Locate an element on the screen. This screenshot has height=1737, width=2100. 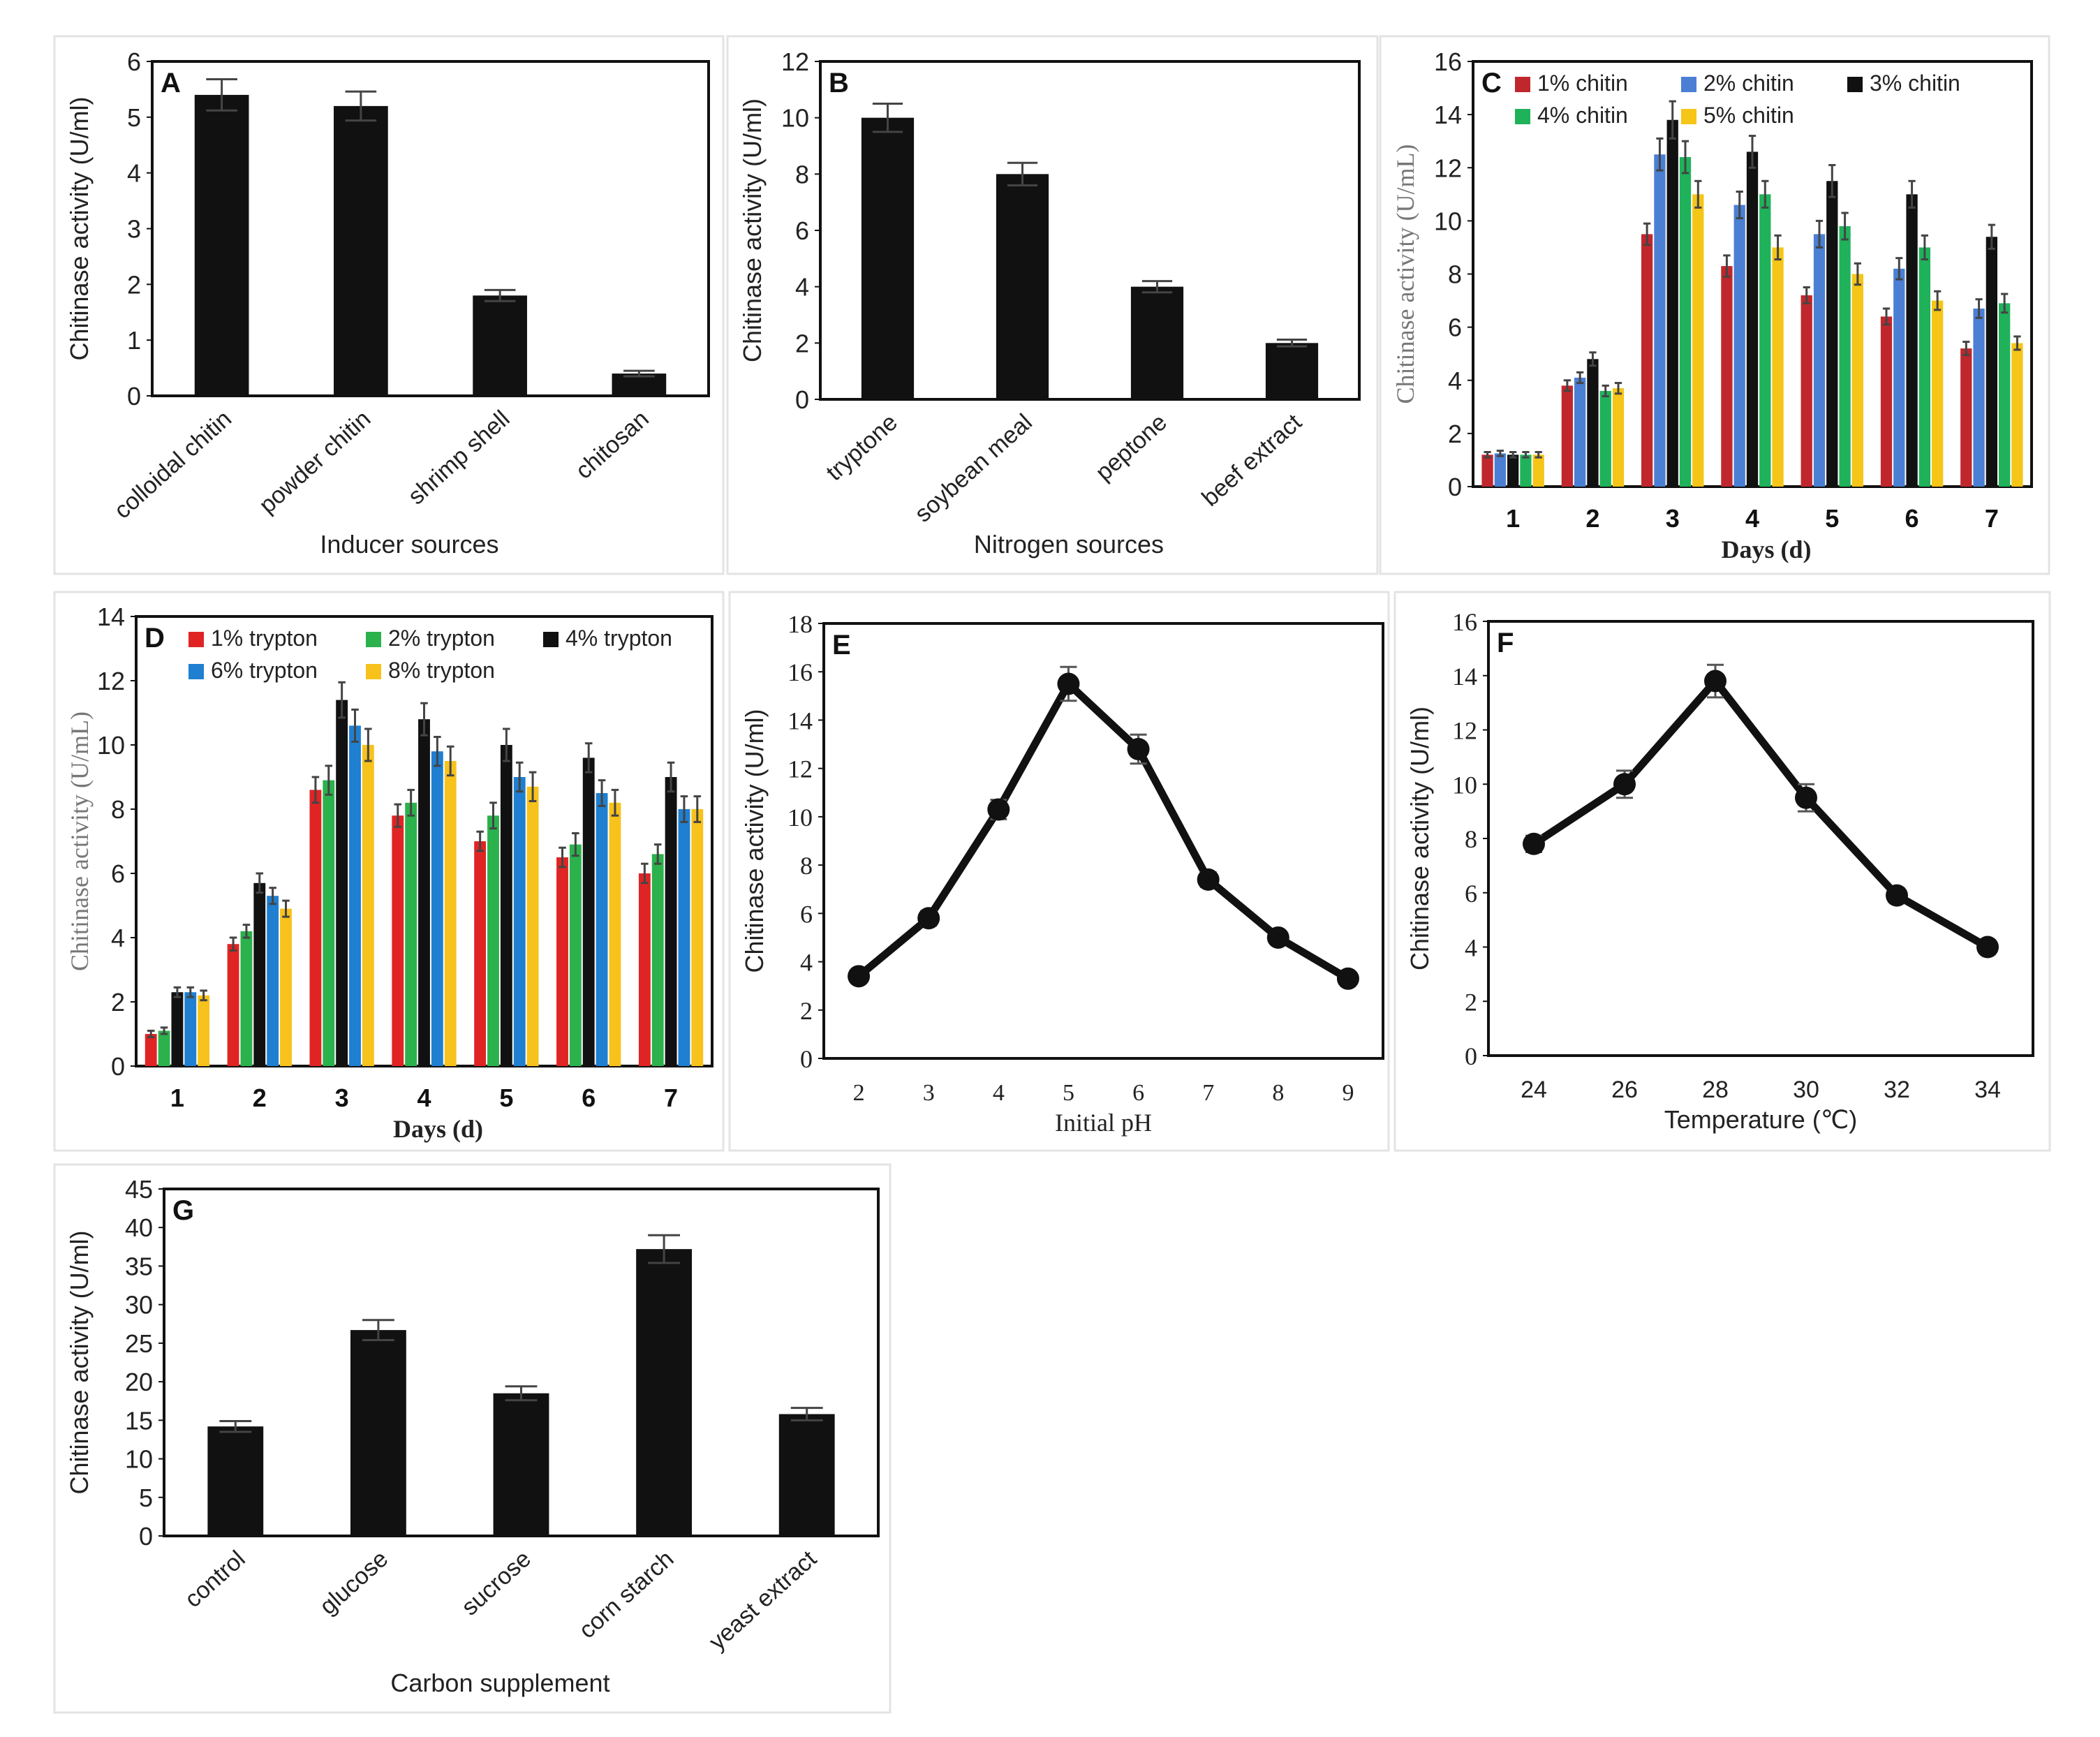
legend-item: 4% chitin is located at coordinates (1571, 115).